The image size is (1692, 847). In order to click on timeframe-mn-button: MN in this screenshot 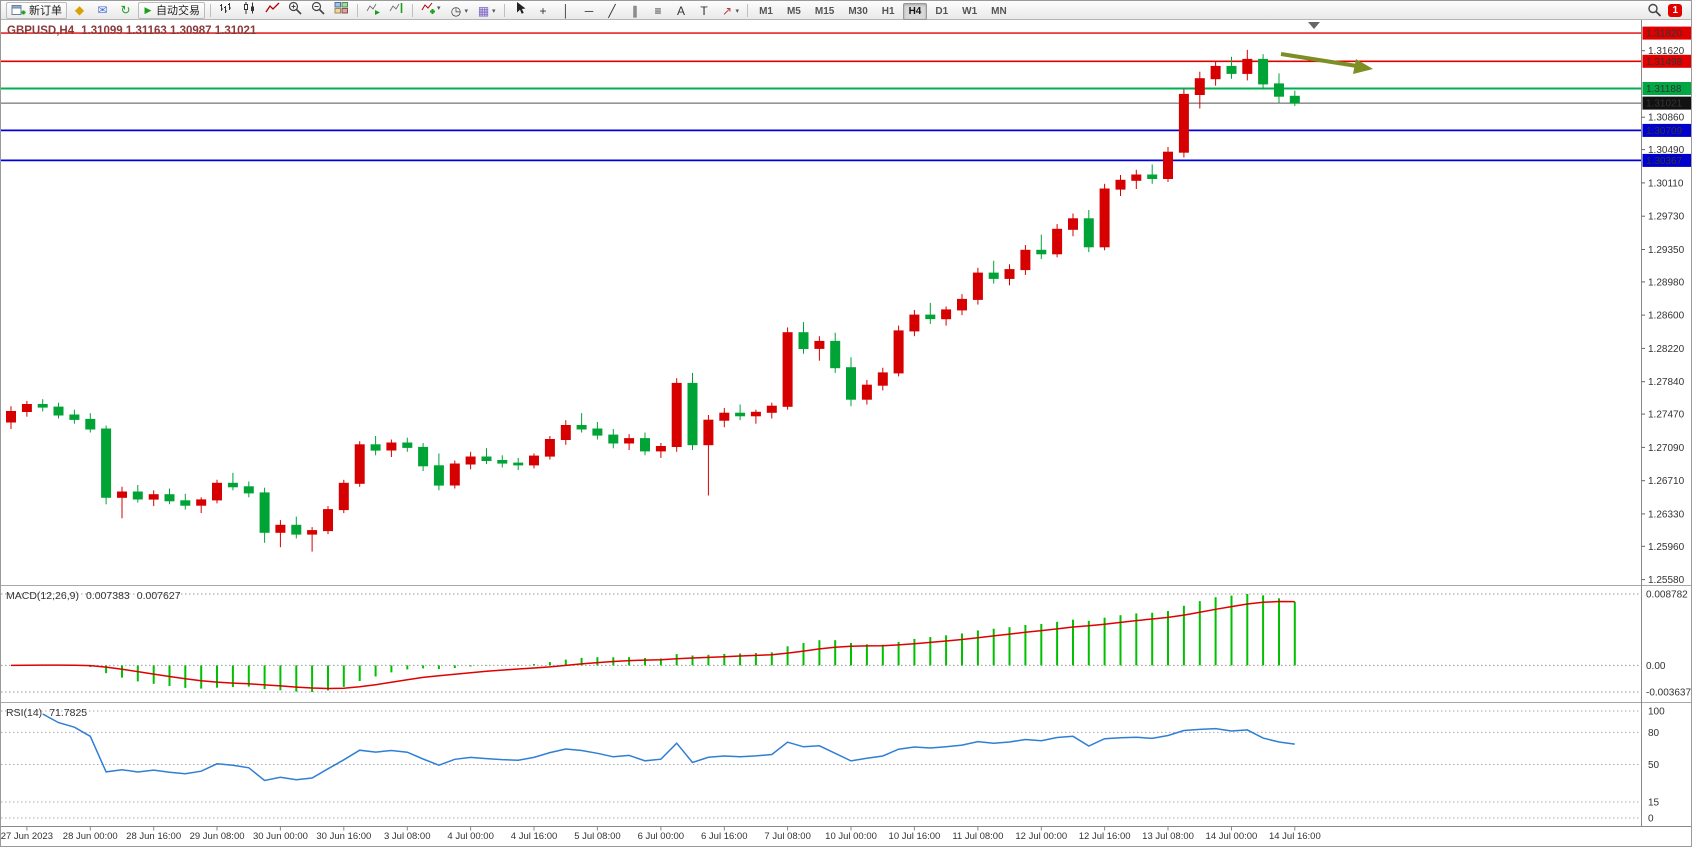, I will do `click(999, 11)`.